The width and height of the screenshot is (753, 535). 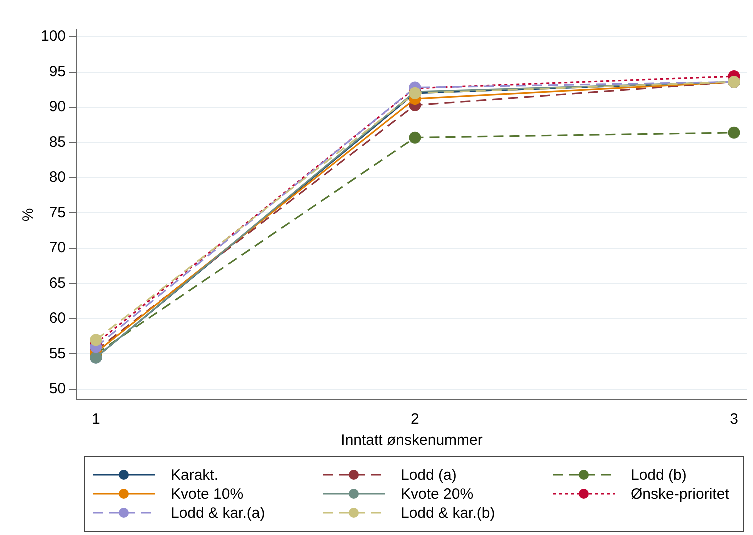 What do you see at coordinates (437, 494) in the screenshot?
I see `legend-label: Kvote 20%` at bounding box center [437, 494].